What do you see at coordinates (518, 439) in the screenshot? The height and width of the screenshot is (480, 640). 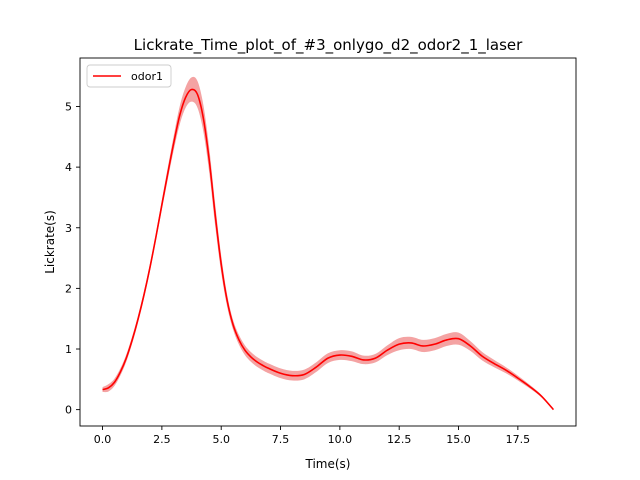 I see `x-tick-label: 17.5` at bounding box center [518, 439].